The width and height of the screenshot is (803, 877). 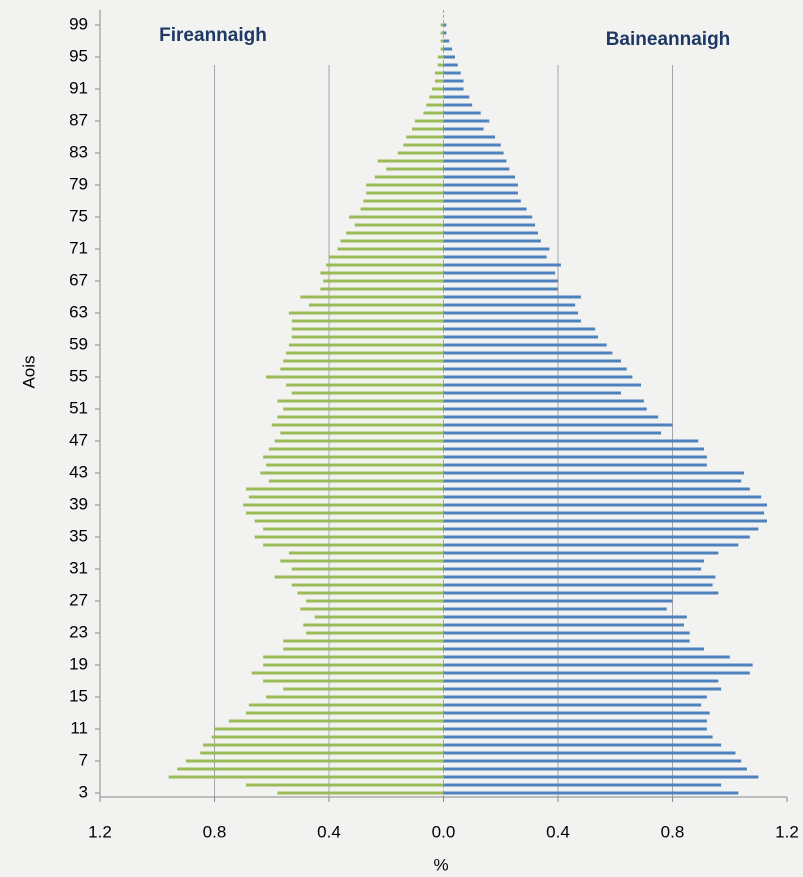 What do you see at coordinates (78, 311) in the screenshot?
I see `y-tick-label: 63` at bounding box center [78, 311].